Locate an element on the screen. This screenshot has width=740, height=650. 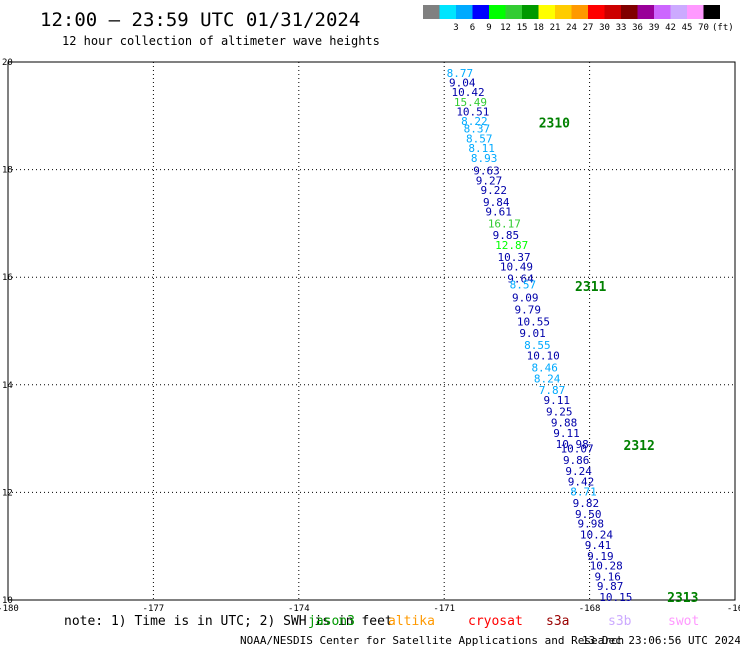
wave-height-label: 9.88 is located at coordinates (564, 422).